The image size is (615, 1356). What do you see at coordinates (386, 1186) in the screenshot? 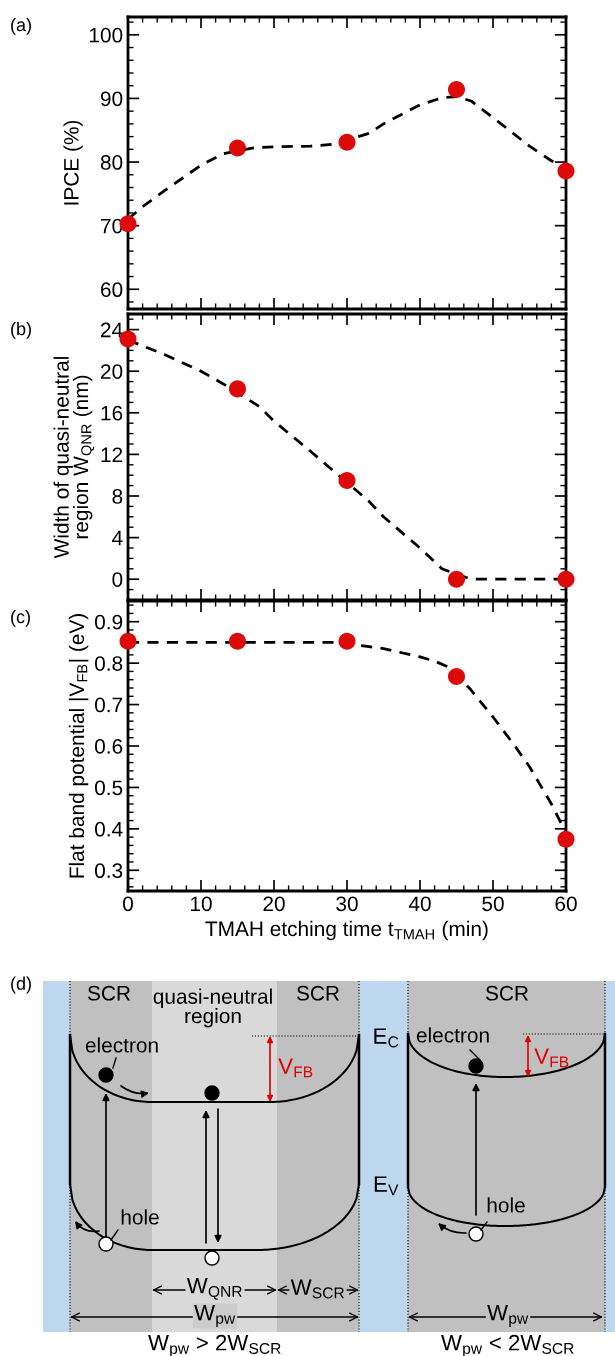
I see `text: E$_{V}$` at bounding box center [386, 1186].